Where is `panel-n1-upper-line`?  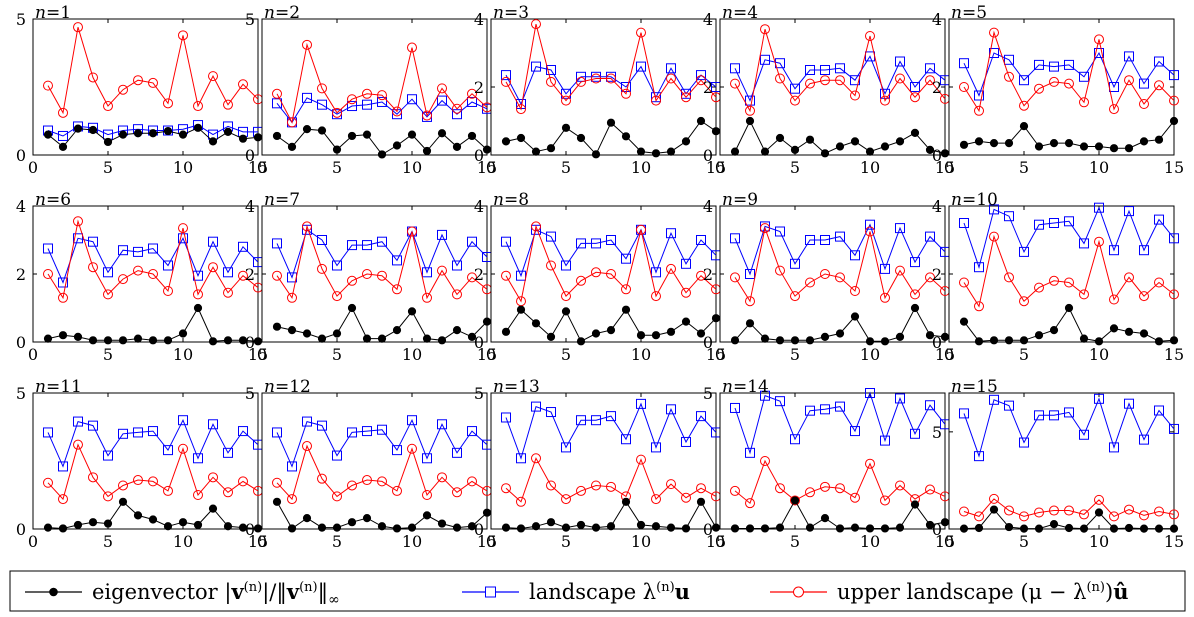 panel-n1-upper-line is located at coordinates (153, 71).